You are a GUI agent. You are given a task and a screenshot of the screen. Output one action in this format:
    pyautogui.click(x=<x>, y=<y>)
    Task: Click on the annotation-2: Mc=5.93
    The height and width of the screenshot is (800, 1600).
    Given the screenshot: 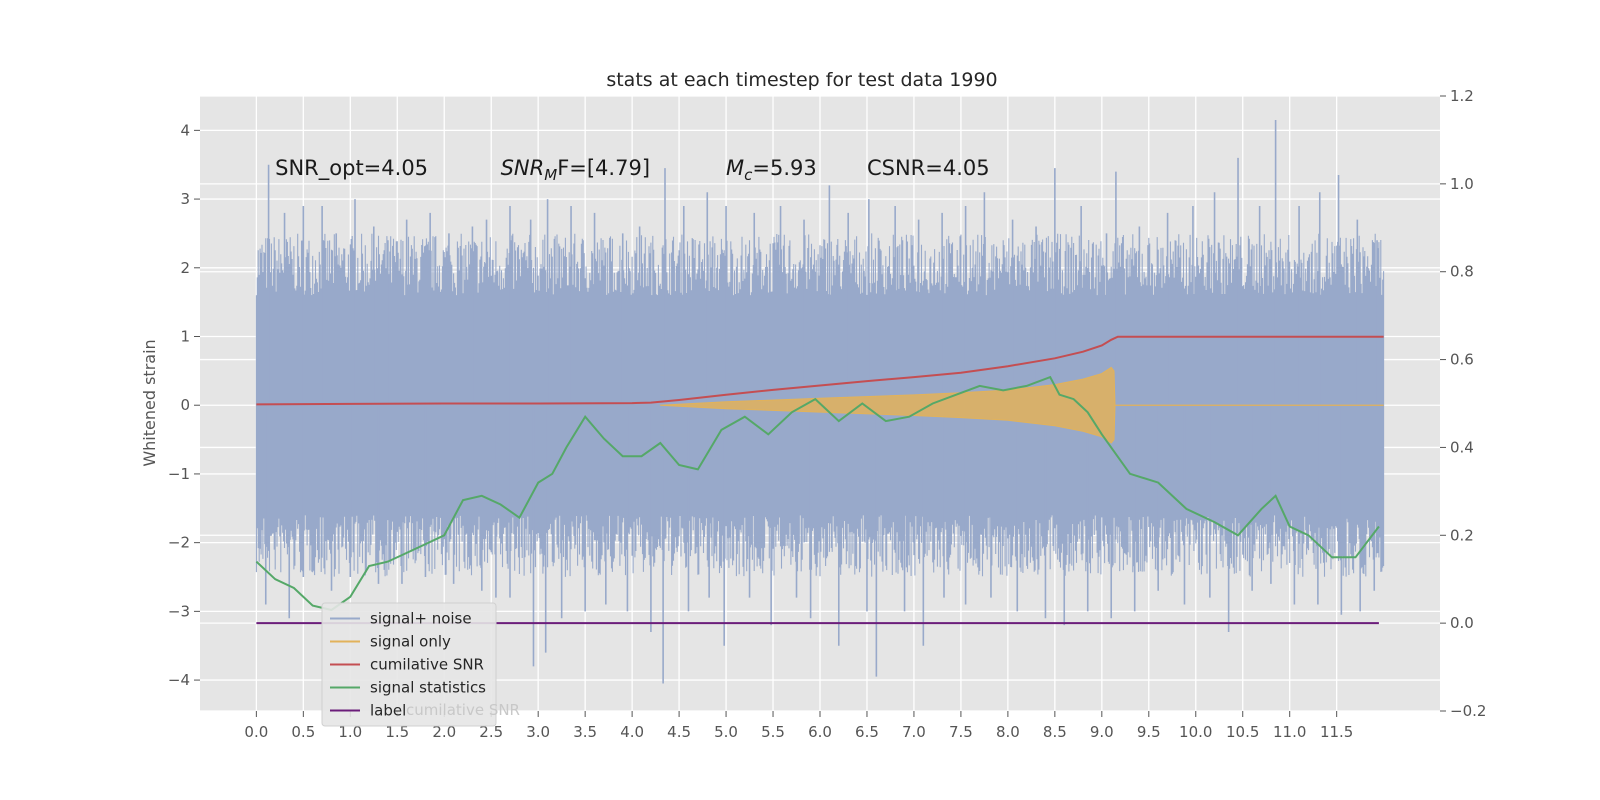 What is the action you would take?
    pyautogui.click(x=771, y=170)
    